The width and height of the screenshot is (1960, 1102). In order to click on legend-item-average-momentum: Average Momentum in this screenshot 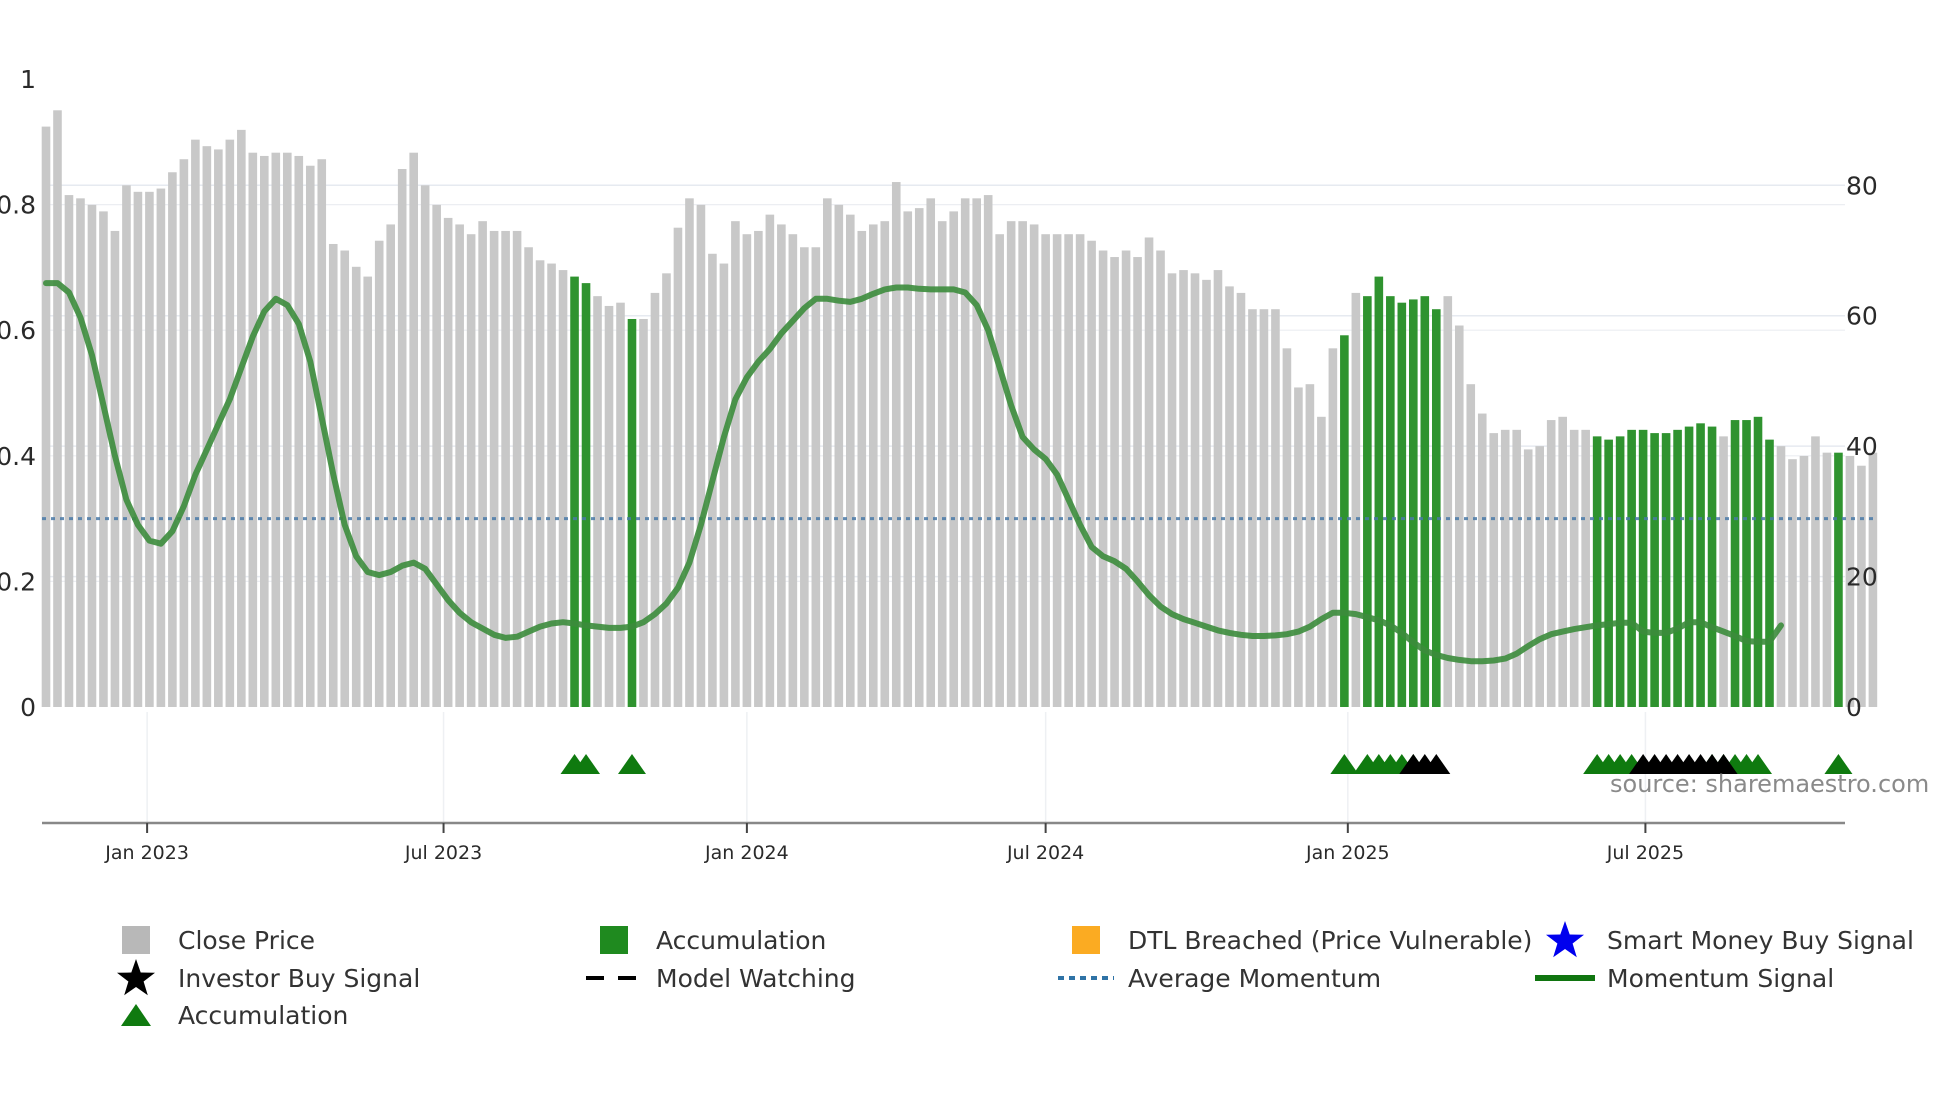, I will do `click(1218, 978)`.